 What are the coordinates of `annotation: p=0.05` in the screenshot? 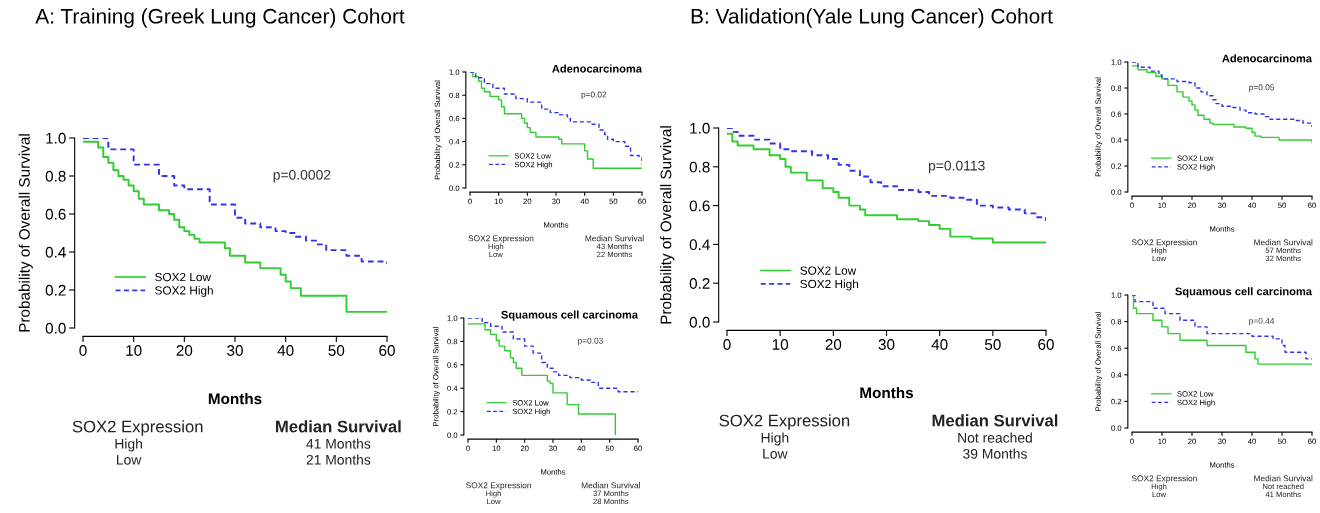 It's located at (1262, 88).